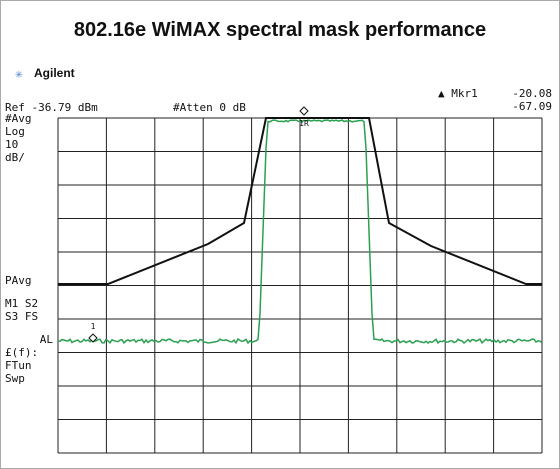 The image size is (560, 469). What do you see at coordinates (21, 352) in the screenshot?
I see `side-label: £(f):` at bounding box center [21, 352].